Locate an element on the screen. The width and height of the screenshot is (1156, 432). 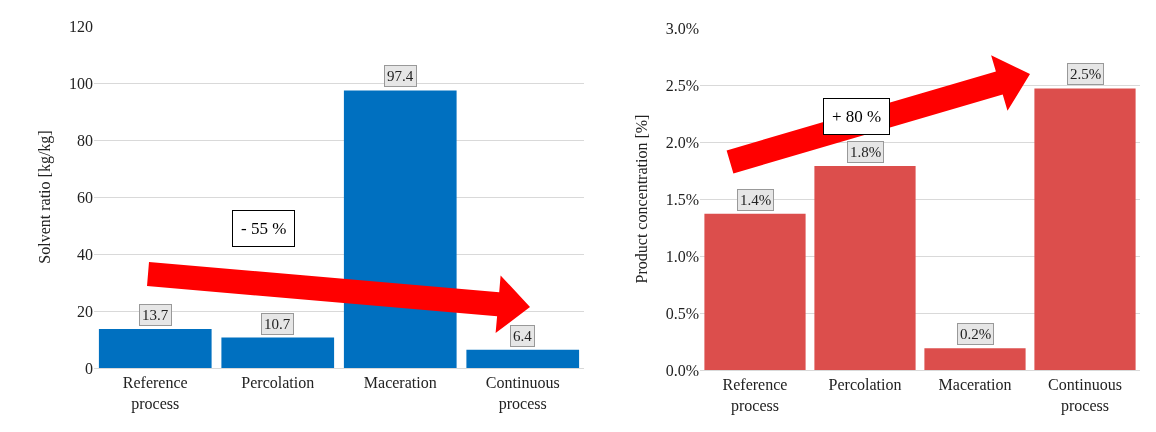
data-label: 13.7 is located at coordinates (155, 315).